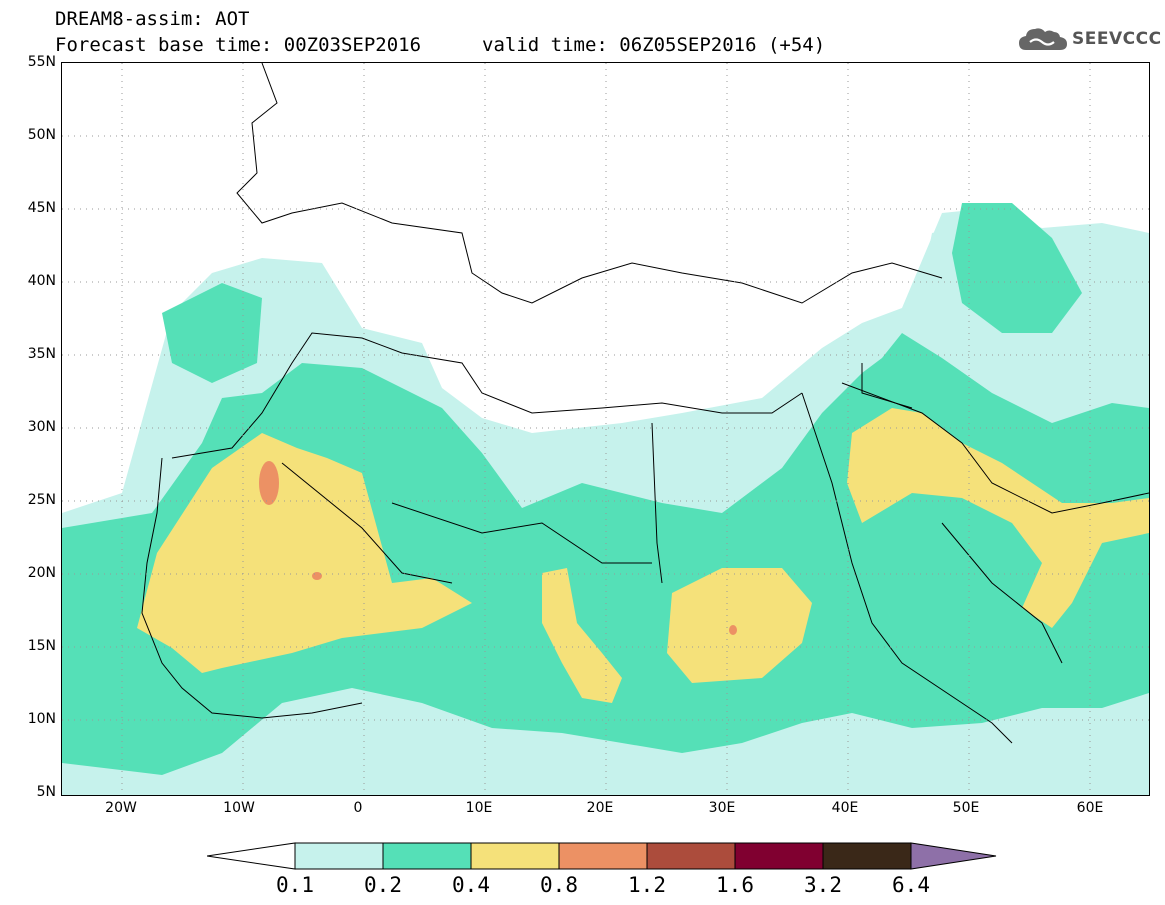 The height and width of the screenshot is (905, 1165). Describe the element at coordinates (845, 808) in the screenshot. I see `lon-label-40e: 40E` at that location.